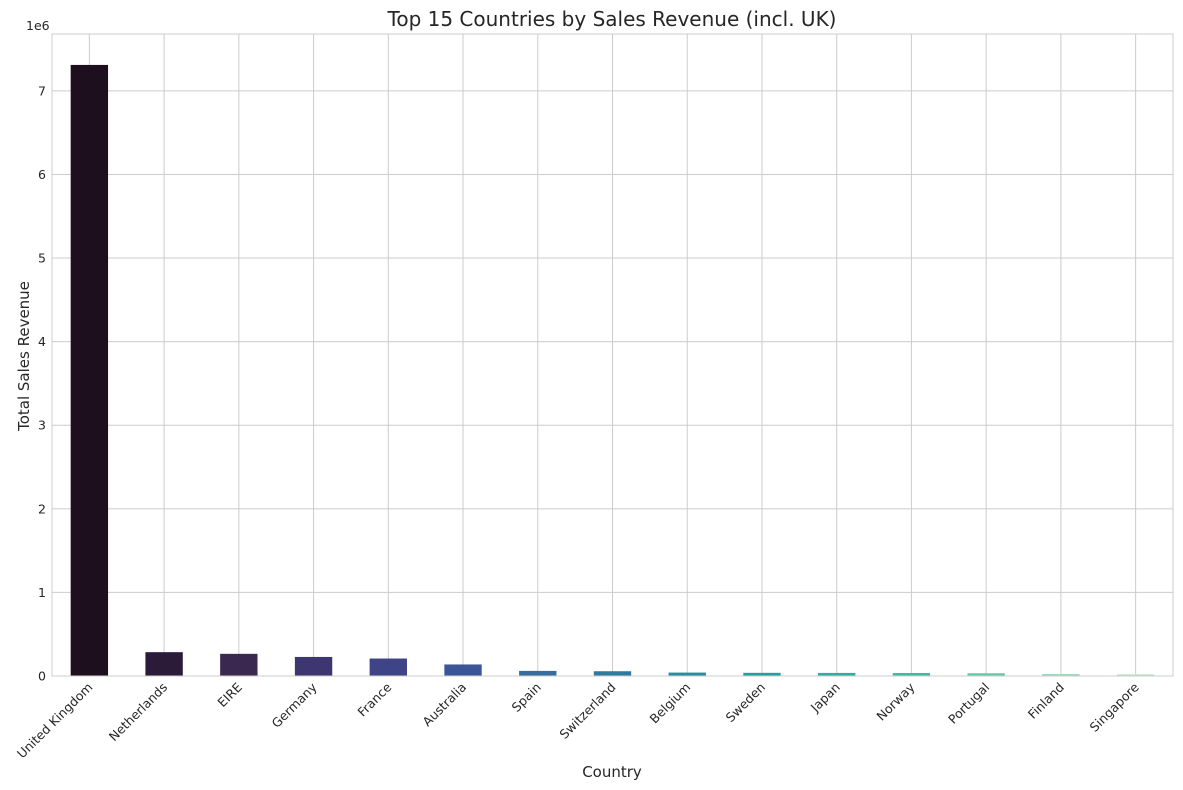  Describe the element at coordinates (239, 664) in the screenshot. I see `bar-eire` at that location.